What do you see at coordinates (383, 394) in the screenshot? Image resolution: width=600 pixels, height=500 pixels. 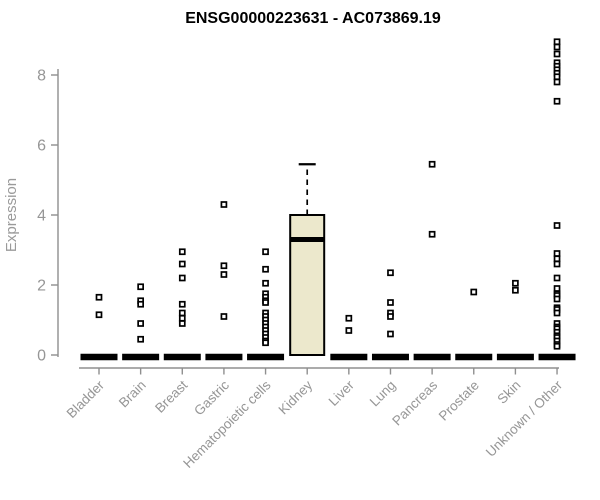 I see `x-tick-label-lung: Lung` at bounding box center [383, 394].